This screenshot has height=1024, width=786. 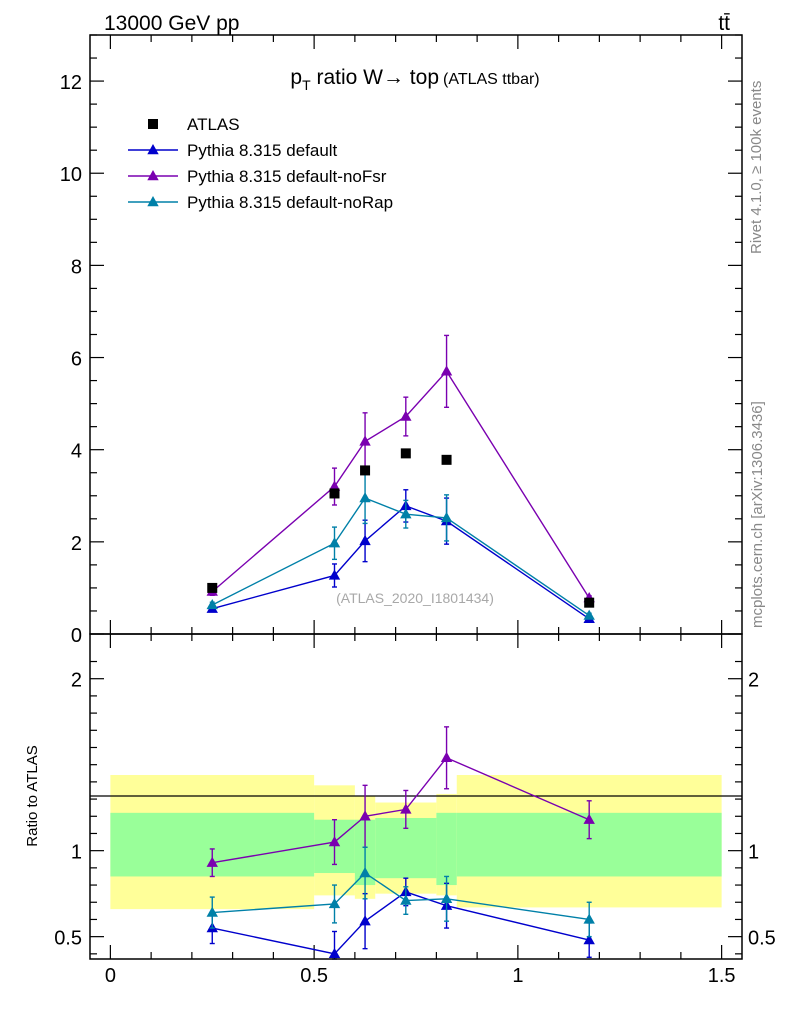 I want to click on y-tick-label: 8, so click(x=76, y=267).